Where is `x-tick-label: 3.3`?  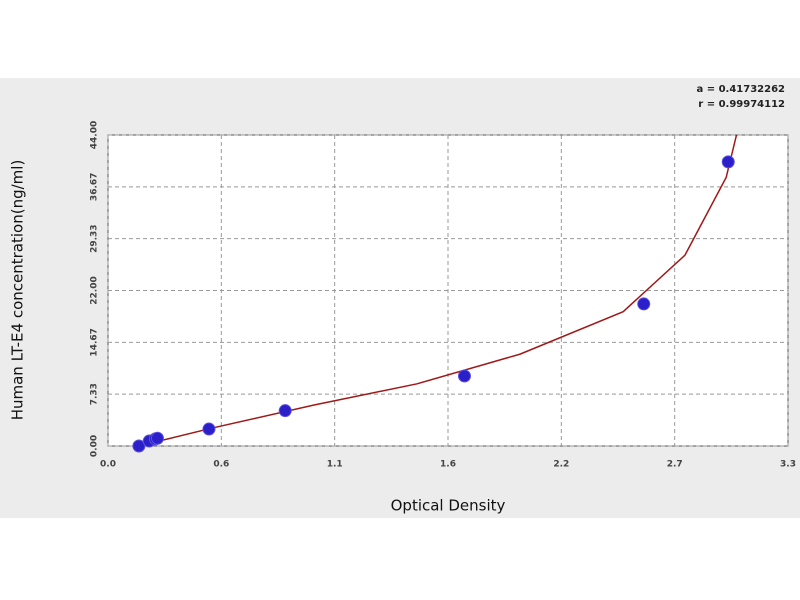 x-tick-label: 3.3 is located at coordinates (788, 465).